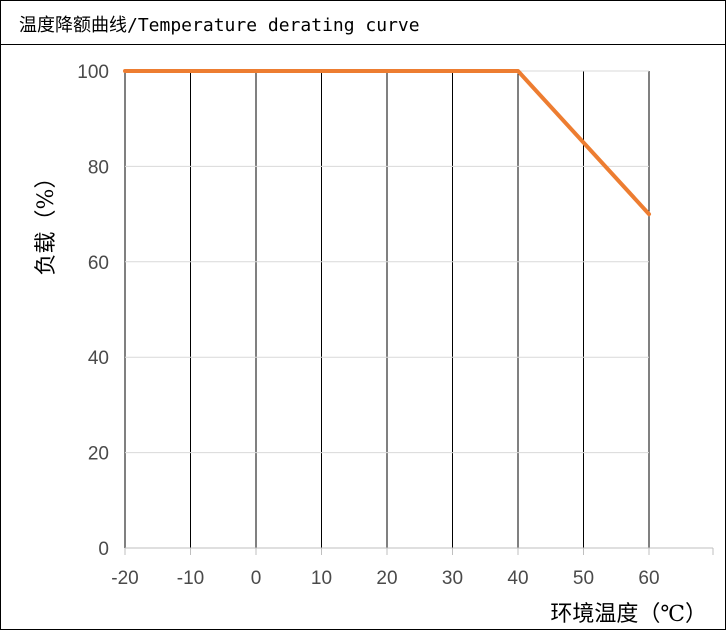 Image resolution: width=726 pixels, height=630 pixels. What do you see at coordinates (103, 549) in the screenshot?
I see `y-tick-label-0: 0` at bounding box center [103, 549].